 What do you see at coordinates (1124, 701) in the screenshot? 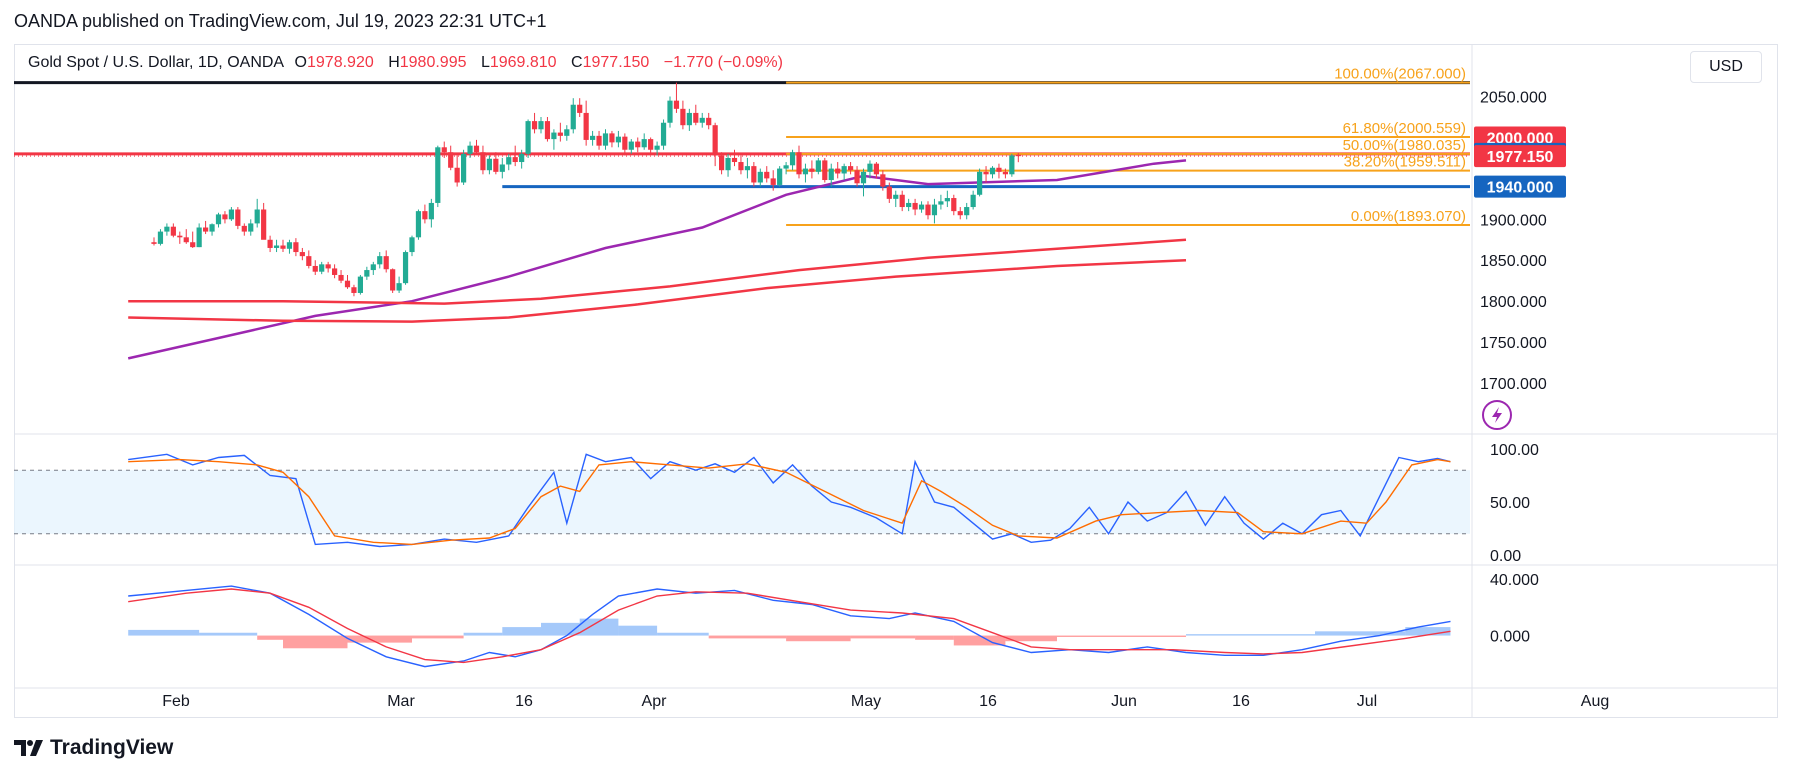
I see `x-axis-label: Jun` at bounding box center [1124, 701].